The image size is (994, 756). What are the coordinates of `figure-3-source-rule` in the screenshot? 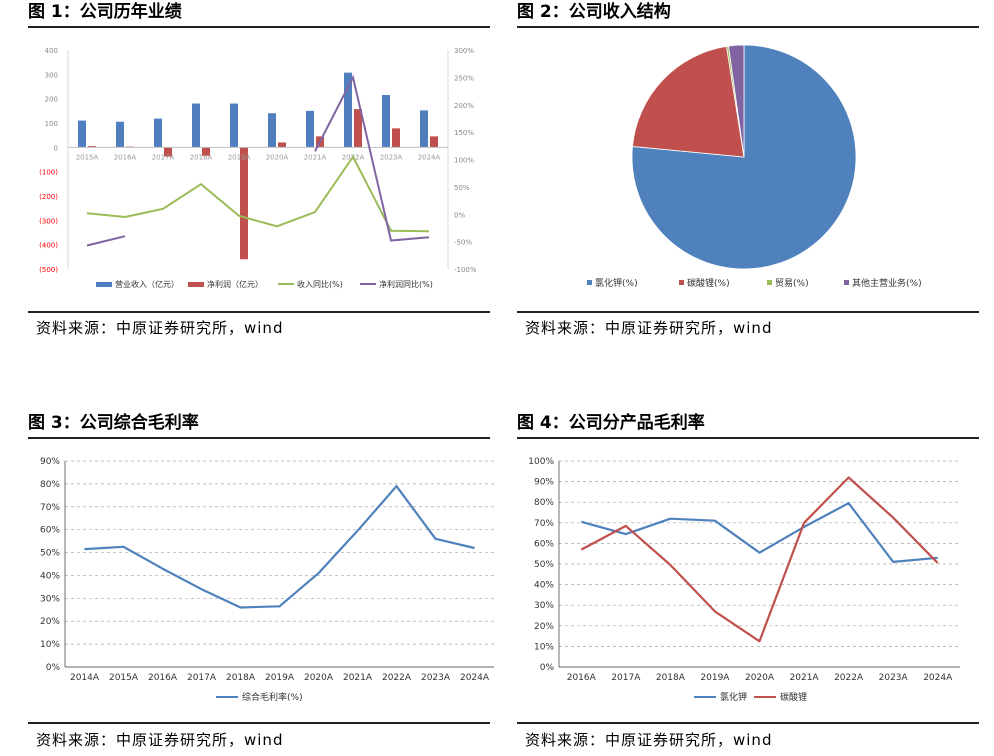 It's located at (259, 723).